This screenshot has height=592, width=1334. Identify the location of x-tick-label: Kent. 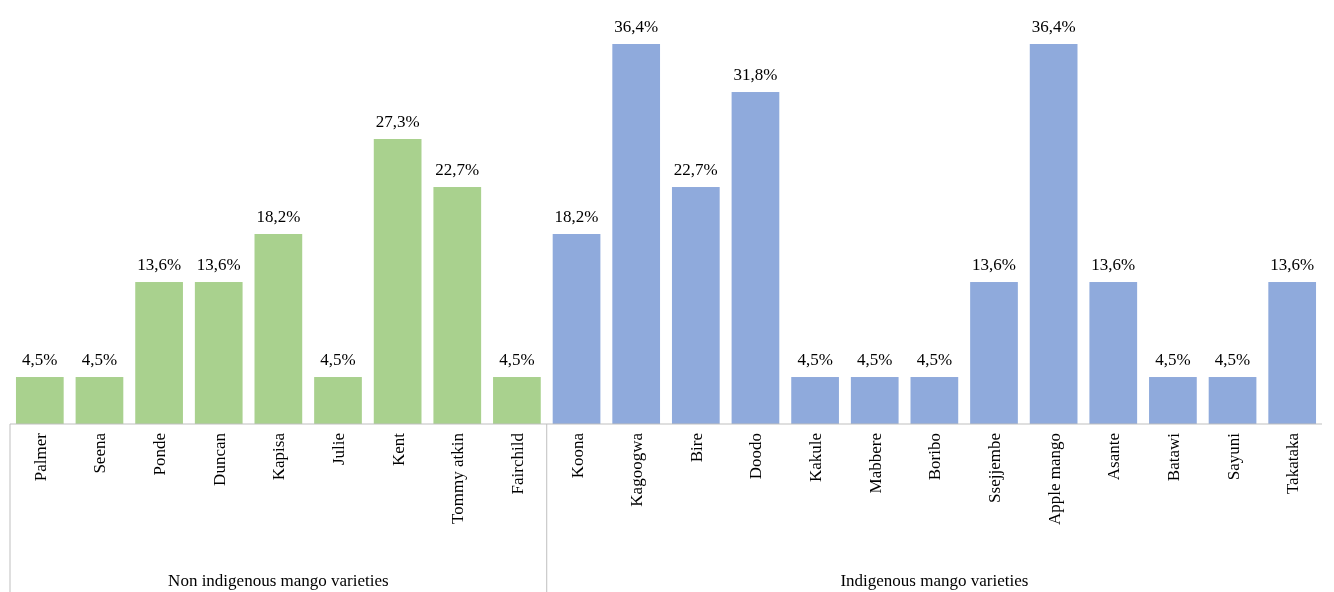
(398, 449).